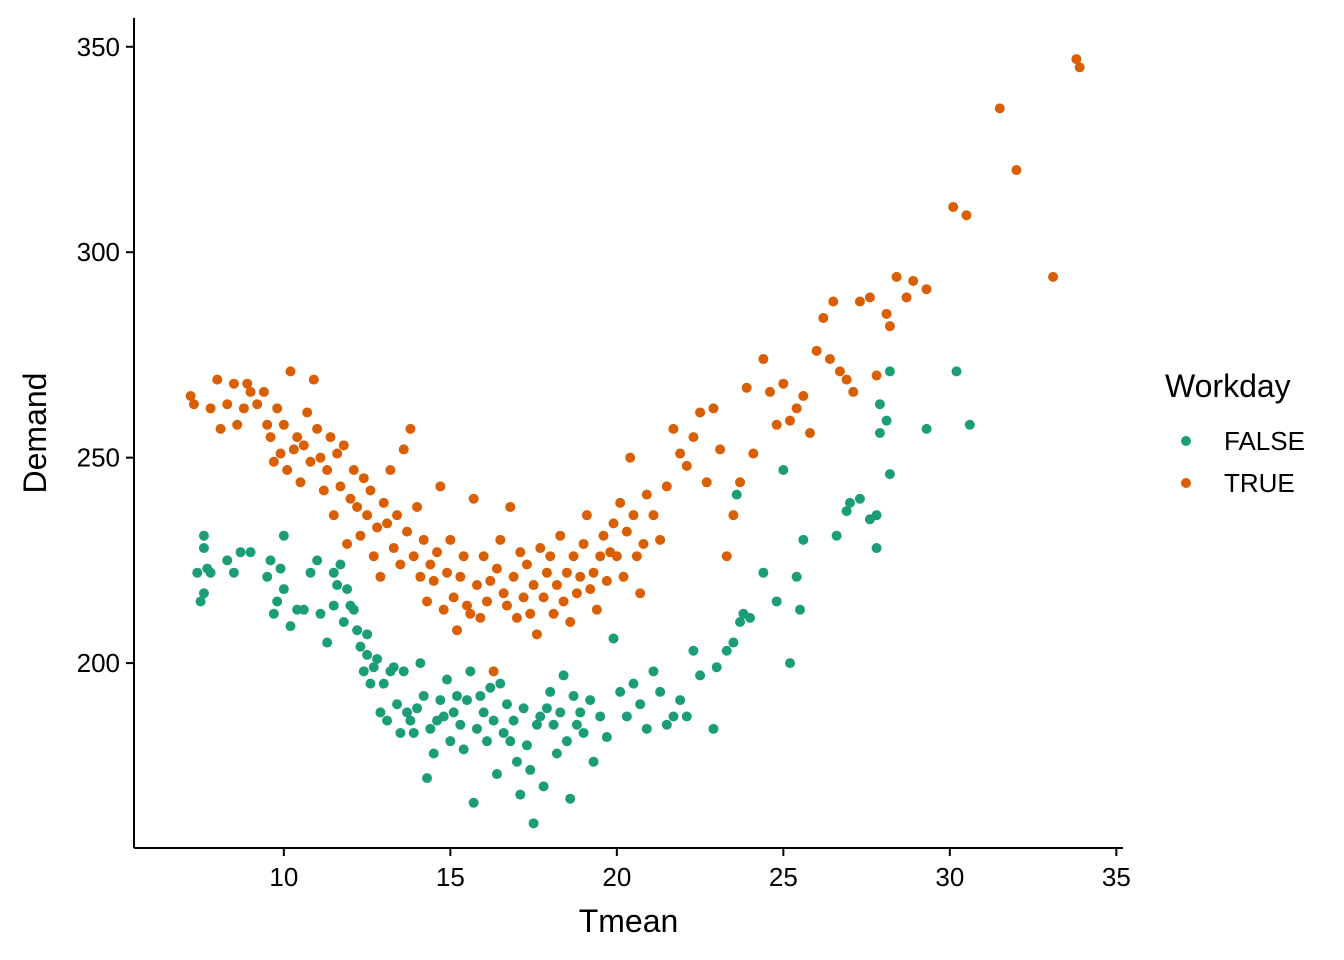 Image resolution: width=1344 pixels, height=960 pixels. Describe the element at coordinates (450, 877) in the screenshot. I see `x-tick-label: 15` at that location.